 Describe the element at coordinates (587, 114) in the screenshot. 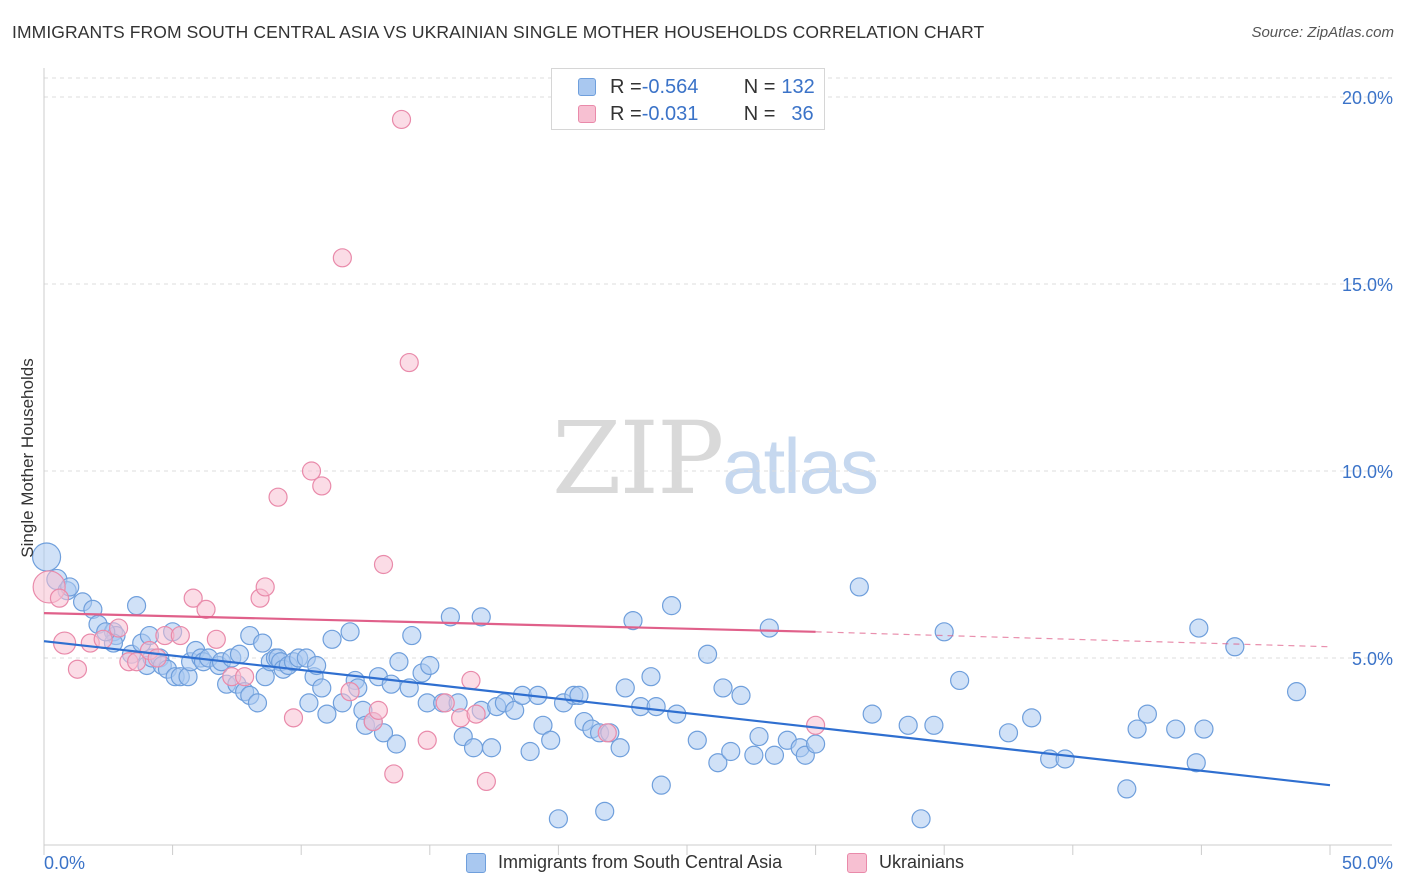

I see `legend-swatch-pink` at that location.